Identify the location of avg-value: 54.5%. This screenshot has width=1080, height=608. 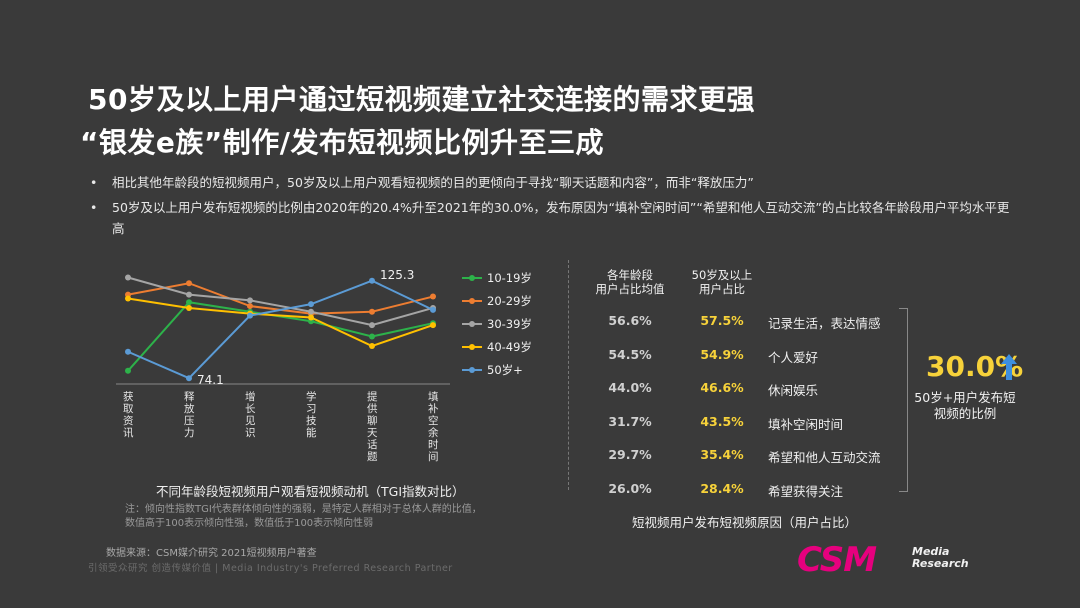
(630, 354).